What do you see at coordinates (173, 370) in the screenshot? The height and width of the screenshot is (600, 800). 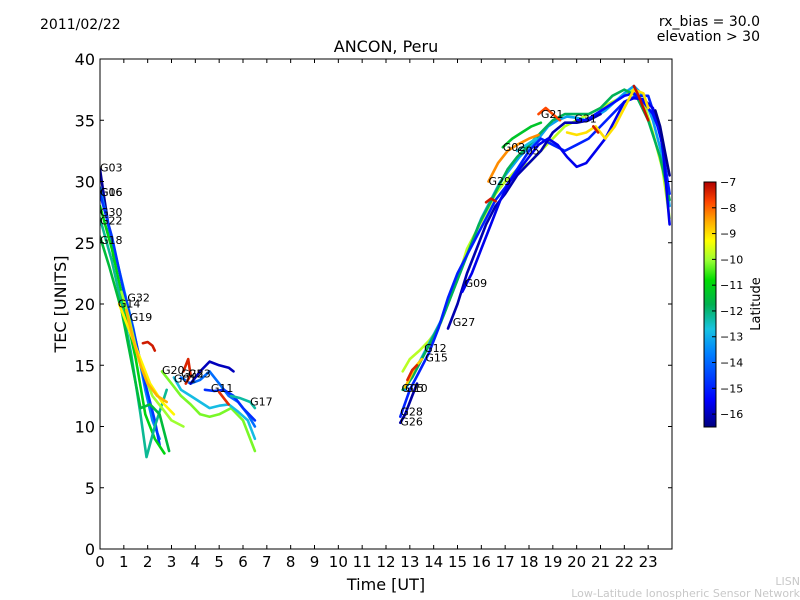 I see `satellite-label-g20: G20` at bounding box center [173, 370].